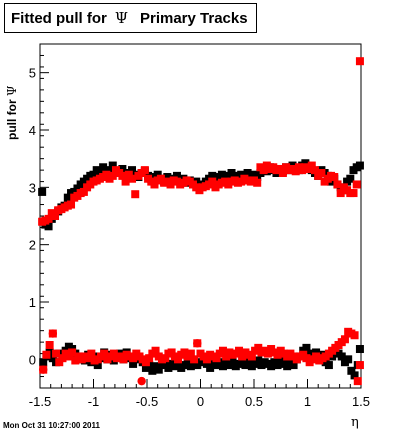 This screenshot has height=433, width=400. Describe the element at coordinates (355, 422) in the screenshot. I see `x-axis-label: η` at that location.